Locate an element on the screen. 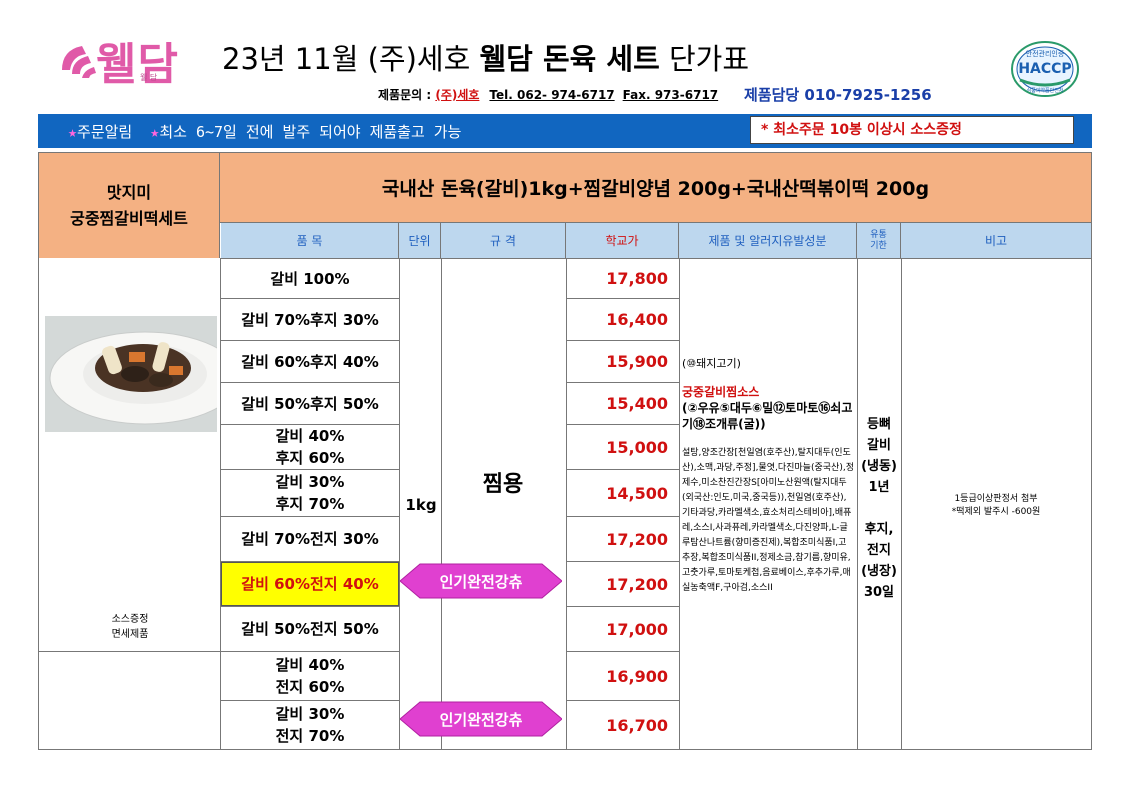 The image size is (1123, 794). table-row-item-highlight: 갈비 60%전지 40% is located at coordinates (310, 584).